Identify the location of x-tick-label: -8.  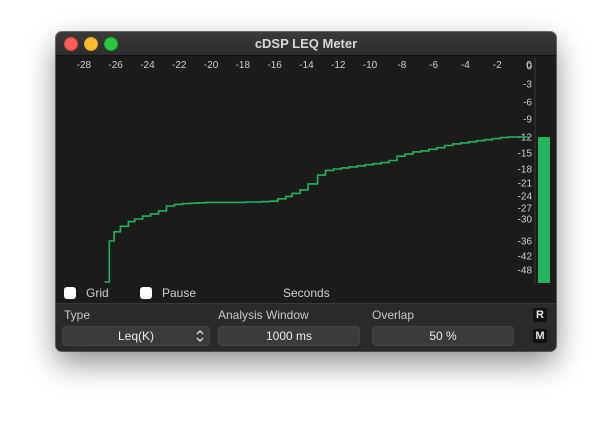
(401, 65).